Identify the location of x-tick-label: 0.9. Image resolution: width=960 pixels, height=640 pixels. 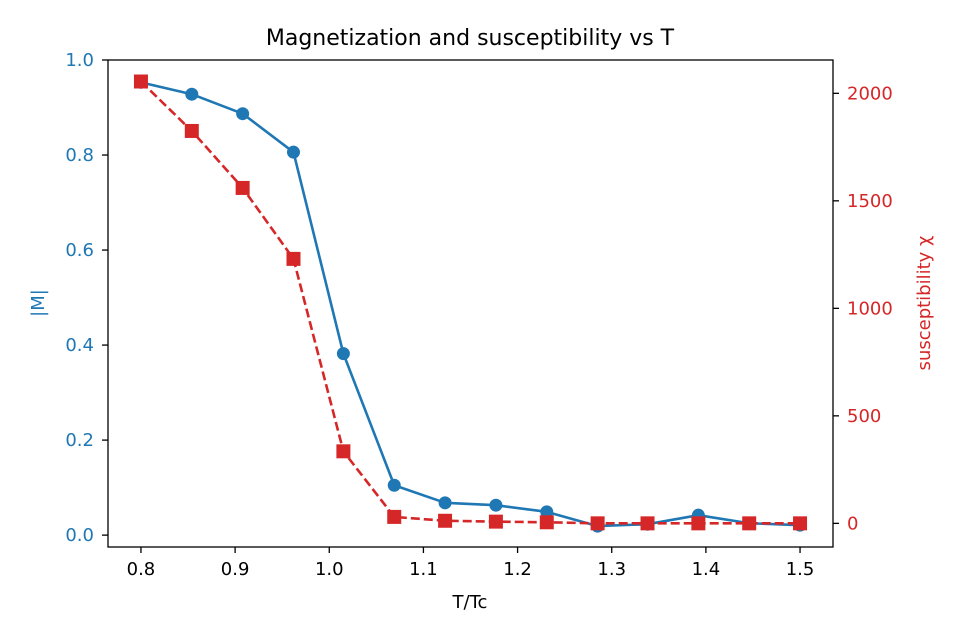
(235, 569).